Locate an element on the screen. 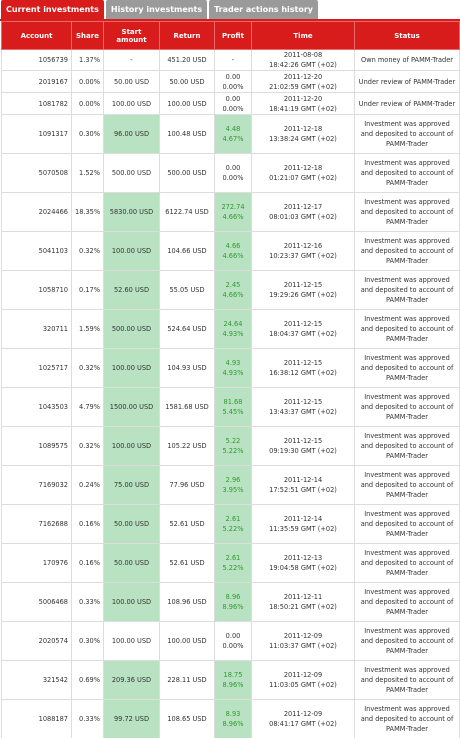 The width and height of the screenshot is (460, 738). column-header: Account is located at coordinates (36, 35).